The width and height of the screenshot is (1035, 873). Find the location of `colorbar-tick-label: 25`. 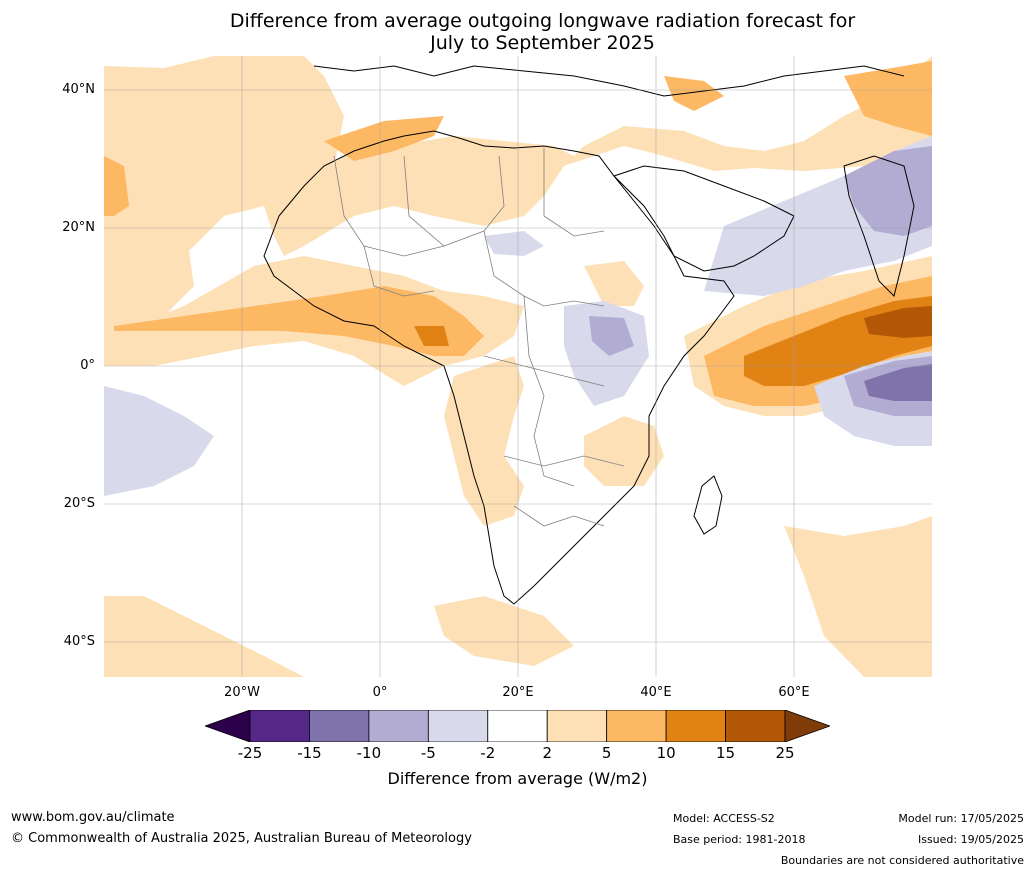

colorbar-tick-label: 25 is located at coordinates (785, 753).